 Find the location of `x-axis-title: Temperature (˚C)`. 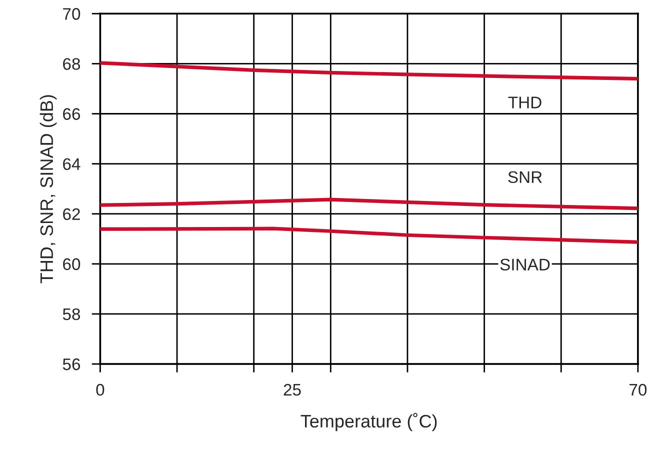

x-axis-title: Temperature (˚C) is located at coordinates (368, 422).